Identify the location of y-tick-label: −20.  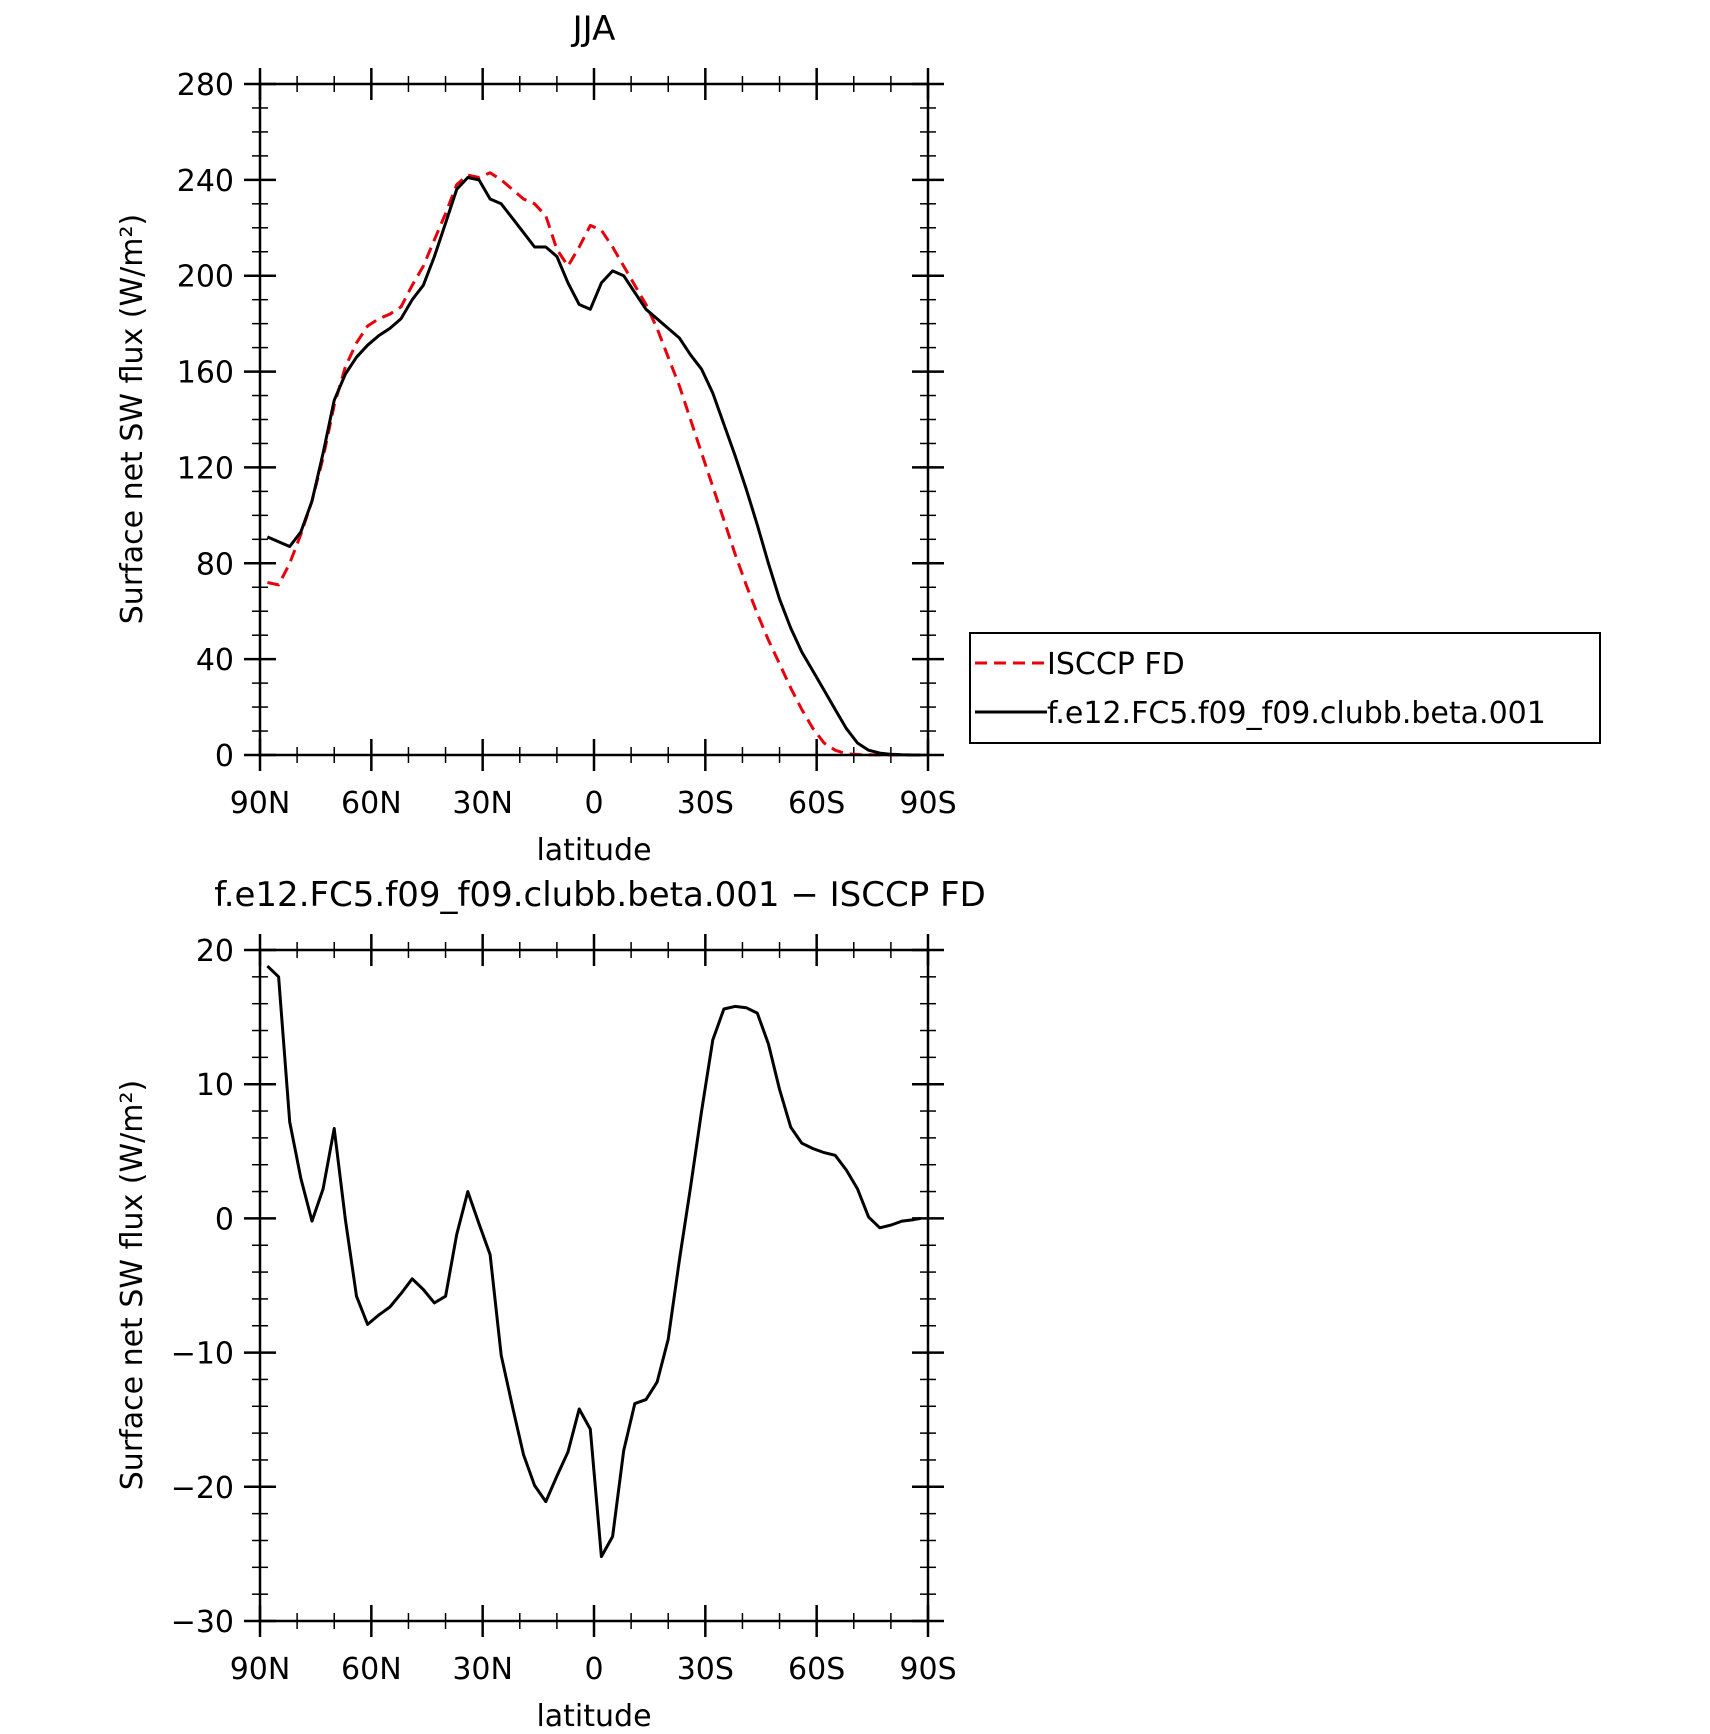
(202, 1488).